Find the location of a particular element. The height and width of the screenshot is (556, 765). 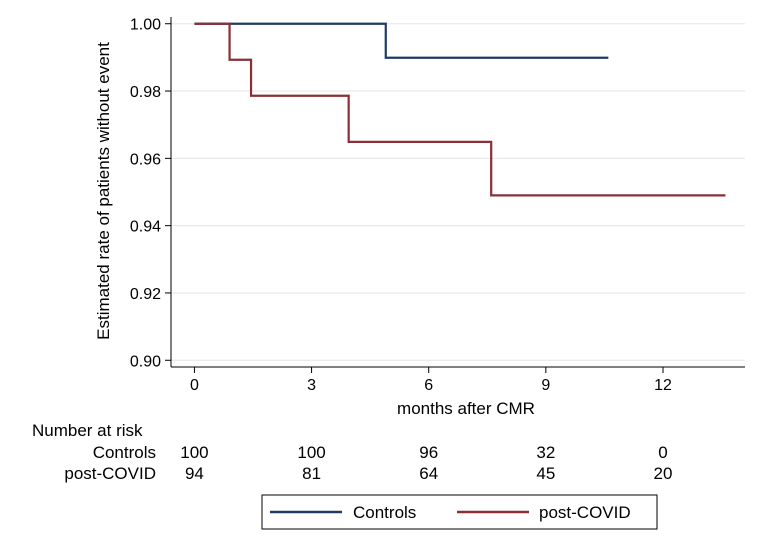

risk-row-label: post-COVID is located at coordinates (110, 473).